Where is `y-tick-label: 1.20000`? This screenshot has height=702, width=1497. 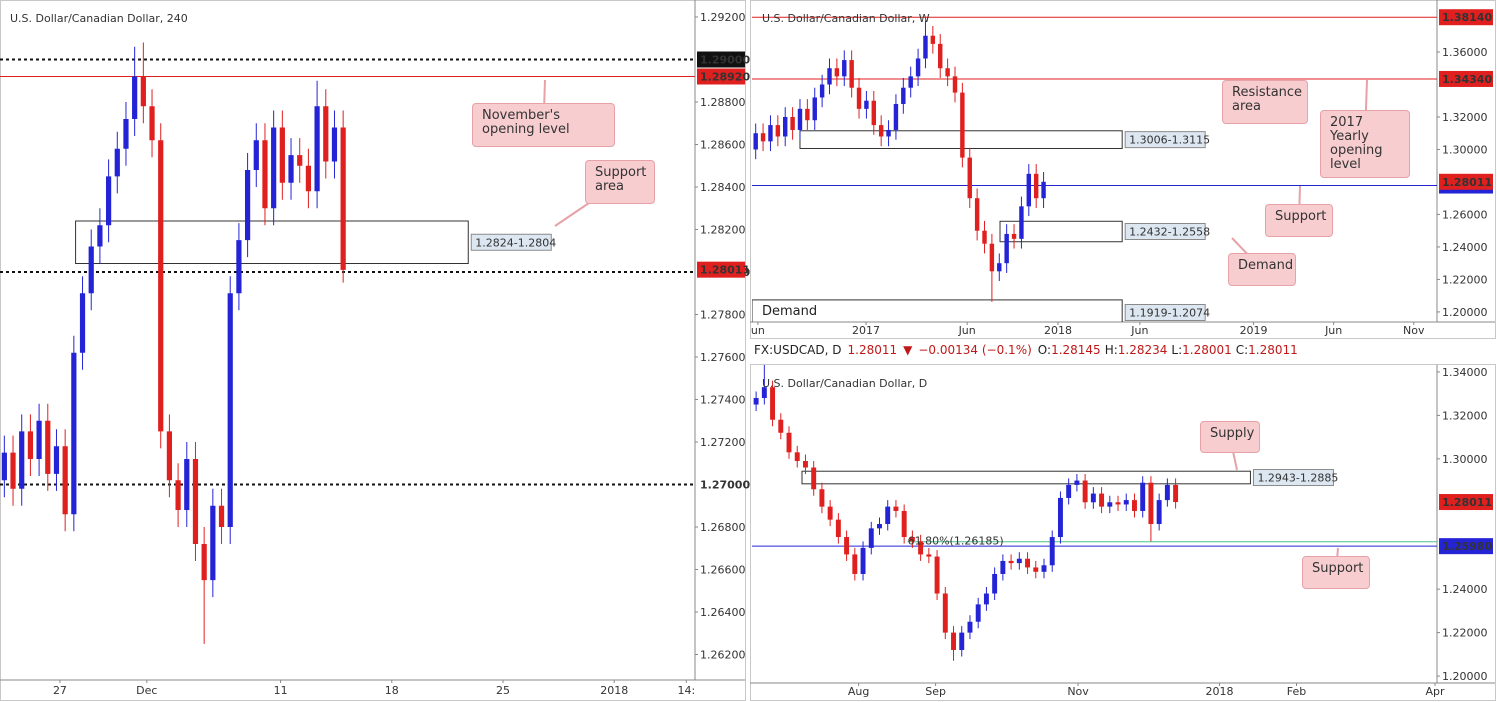 y-tick-label: 1.20000 is located at coordinates (1465, 676).